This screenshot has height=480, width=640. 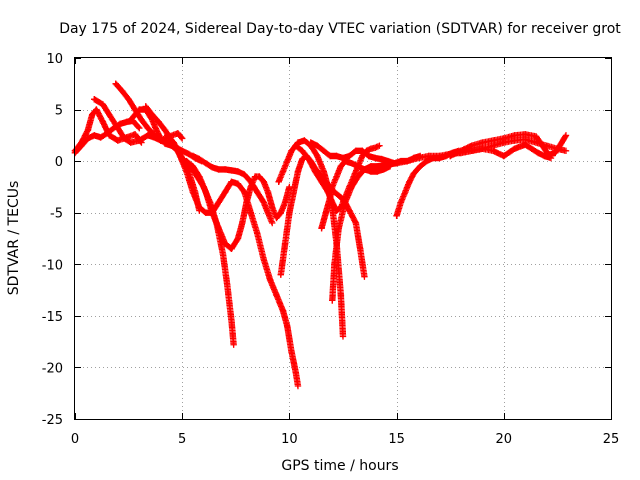 I want to click on x-tick-label: 10, so click(x=289, y=439).